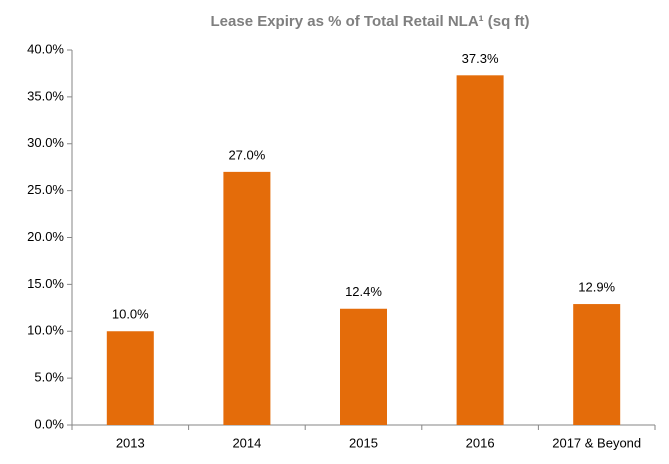 The image size is (669, 464). What do you see at coordinates (246, 442) in the screenshot?
I see `x-tick-label: 2014` at bounding box center [246, 442].